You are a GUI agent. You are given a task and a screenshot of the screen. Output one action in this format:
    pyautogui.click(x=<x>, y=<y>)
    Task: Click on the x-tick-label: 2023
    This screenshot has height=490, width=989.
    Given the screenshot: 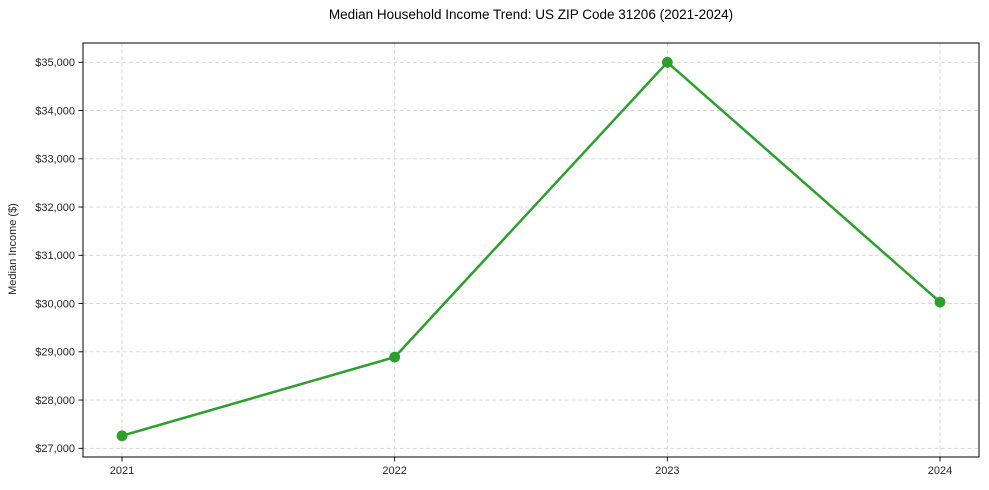 What is the action you would take?
    pyautogui.click(x=667, y=471)
    